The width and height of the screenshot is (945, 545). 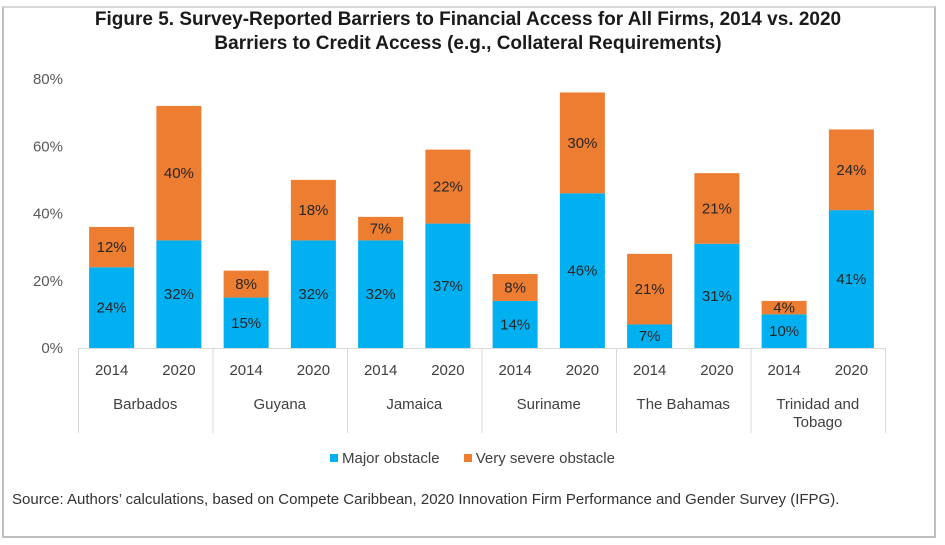 I want to click on x-group-label: Suriname, so click(x=549, y=404).